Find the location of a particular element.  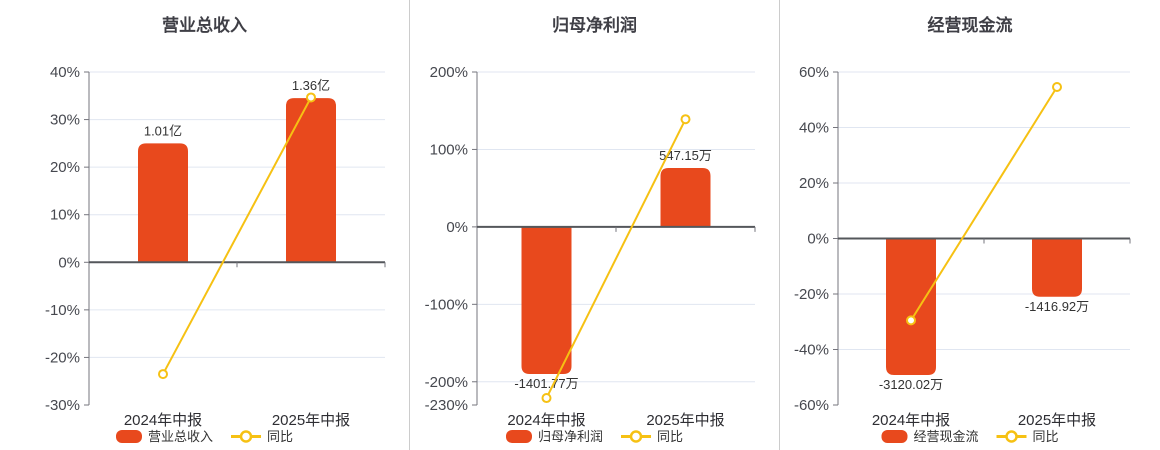

bar-value-label: 1.01亿 is located at coordinates (163, 130).